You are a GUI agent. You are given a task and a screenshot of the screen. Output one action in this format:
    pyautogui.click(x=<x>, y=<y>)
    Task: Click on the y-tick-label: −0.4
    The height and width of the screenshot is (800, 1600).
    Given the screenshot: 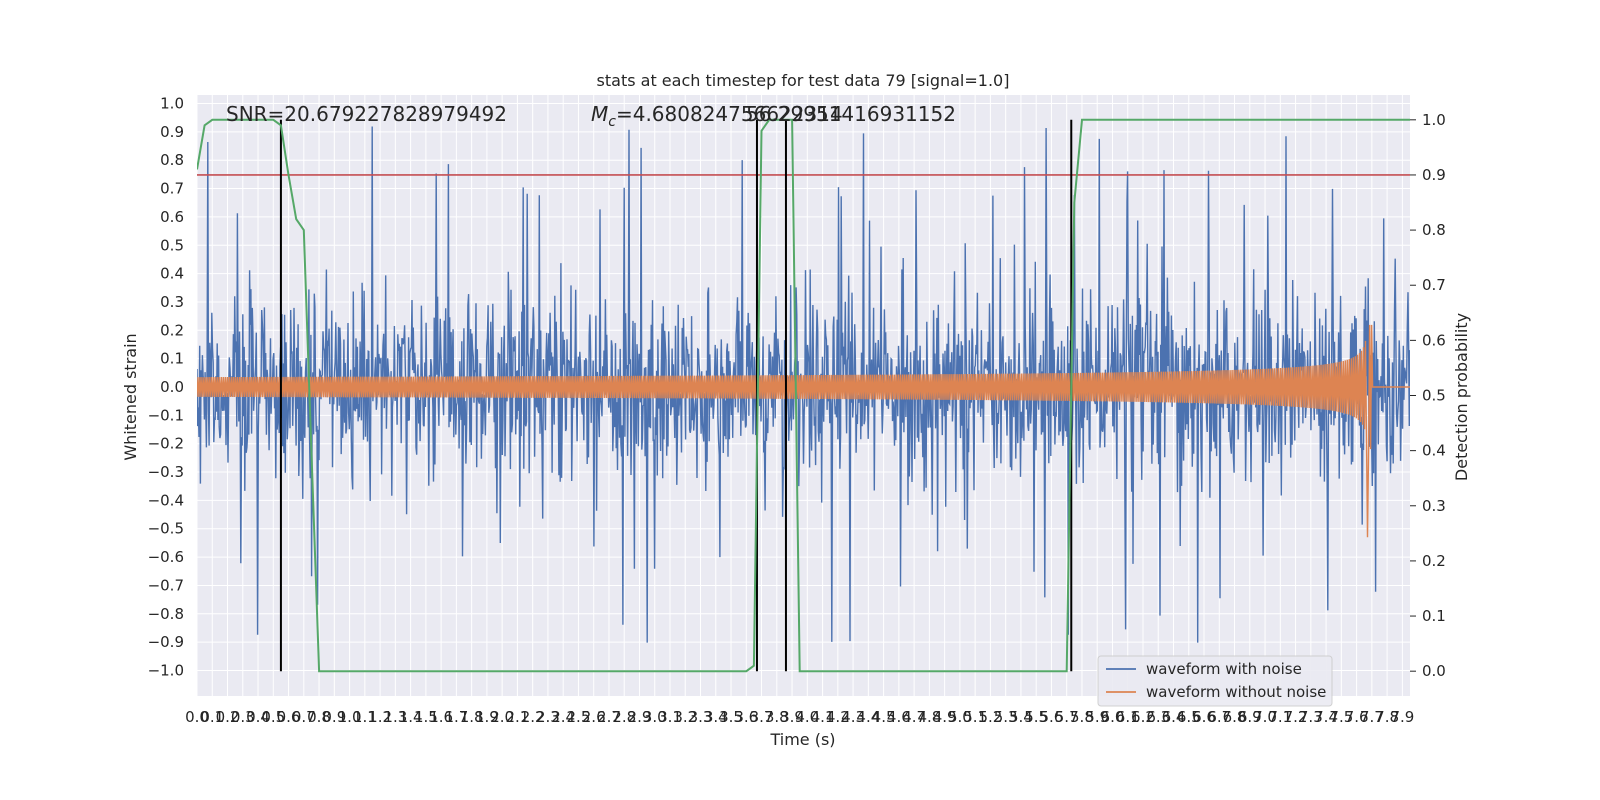 What is the action you would take?
    pyautogui.click(x=166, y=500)
    